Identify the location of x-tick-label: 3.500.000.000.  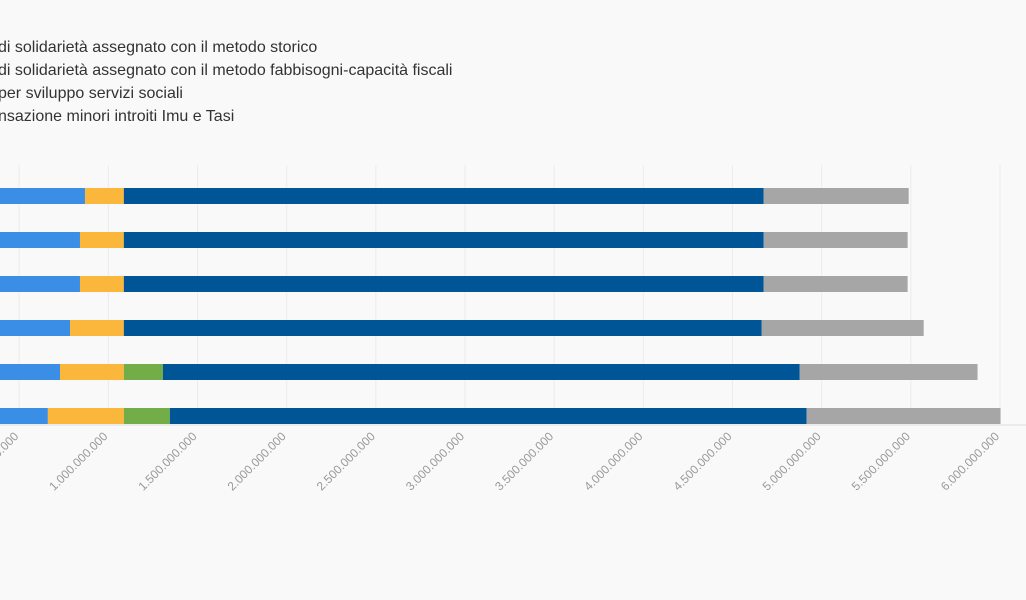
(524, 461).